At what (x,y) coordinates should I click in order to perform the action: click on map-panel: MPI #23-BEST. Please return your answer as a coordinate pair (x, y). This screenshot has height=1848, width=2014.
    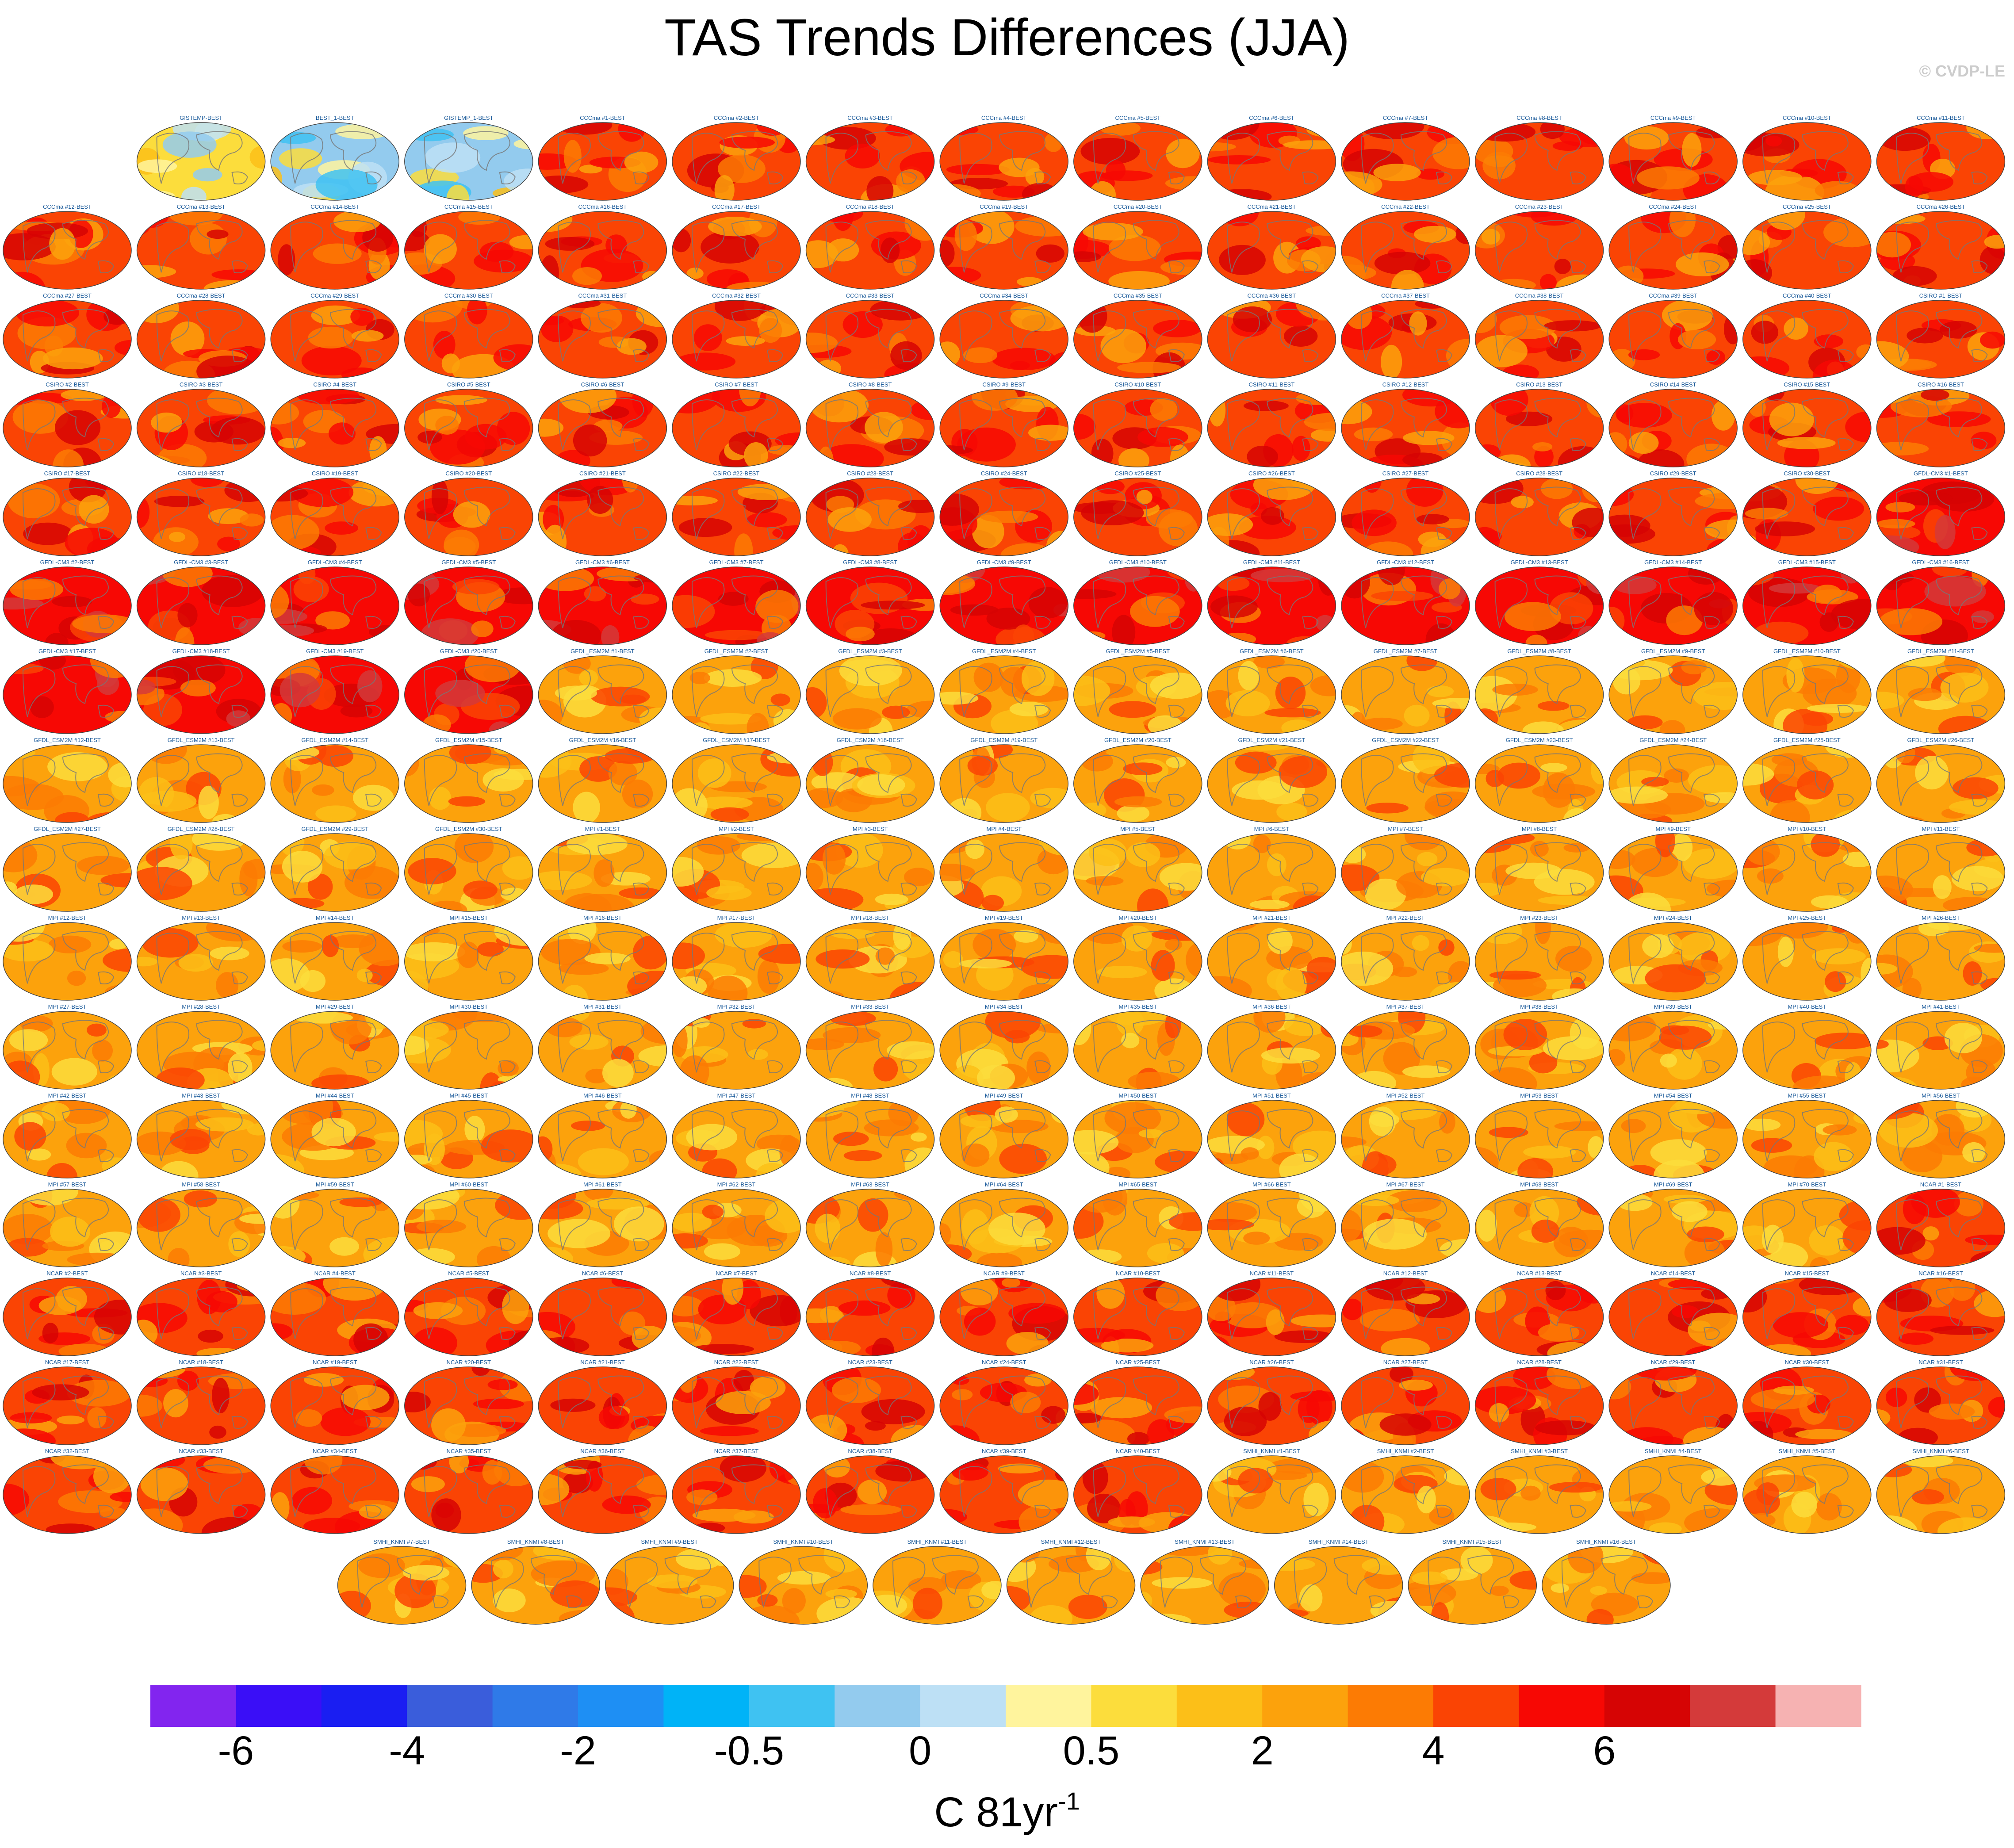
    Looking at the image, I should click on (1539, 957).